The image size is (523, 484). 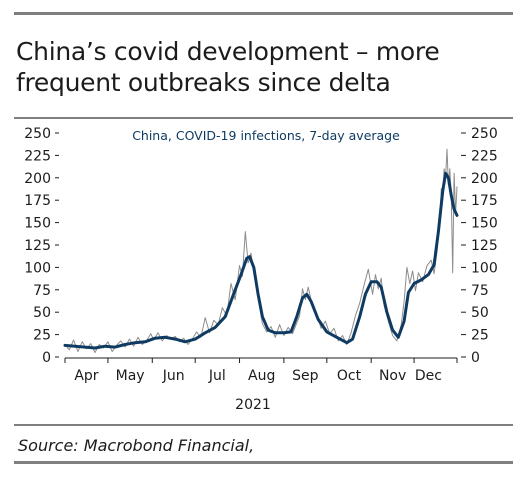 What do you see at coordinates (37, 201) in the screenshot?
I see `y-tick-label-left: 175` at bounding box center [37, 201].